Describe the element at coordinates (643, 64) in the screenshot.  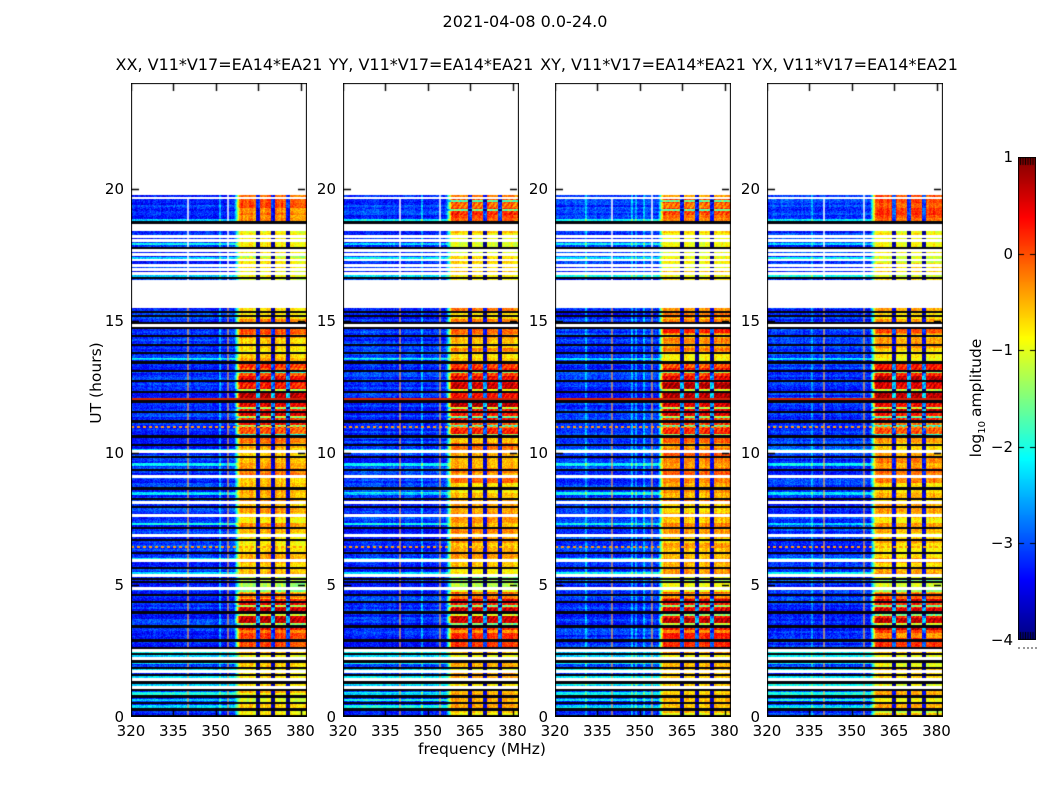
I see `panel-title-xy: XY, V11*V17=EA14*EA21` at that location.